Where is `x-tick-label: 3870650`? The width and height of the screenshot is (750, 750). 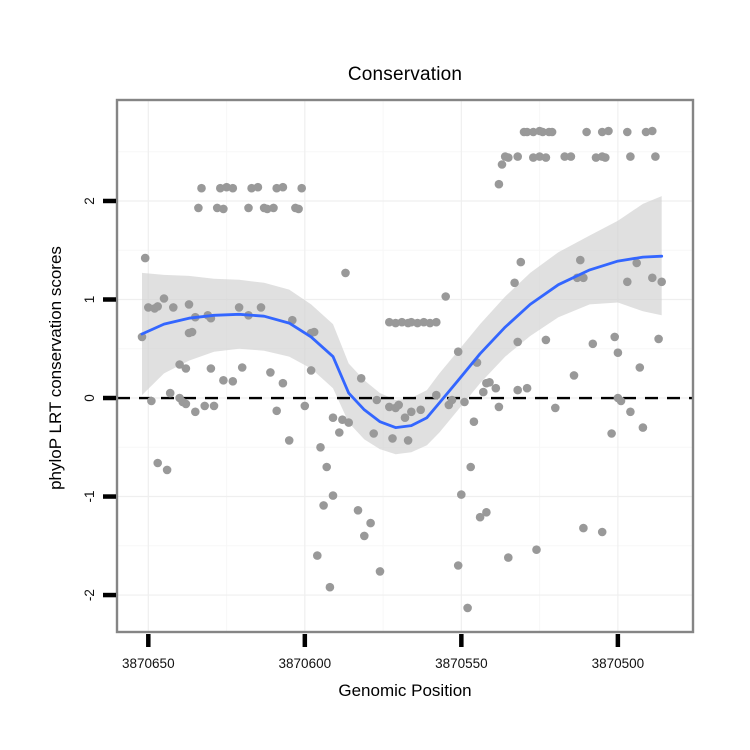 x-tick-label: 3870650 is located at coordinates (148, 663).